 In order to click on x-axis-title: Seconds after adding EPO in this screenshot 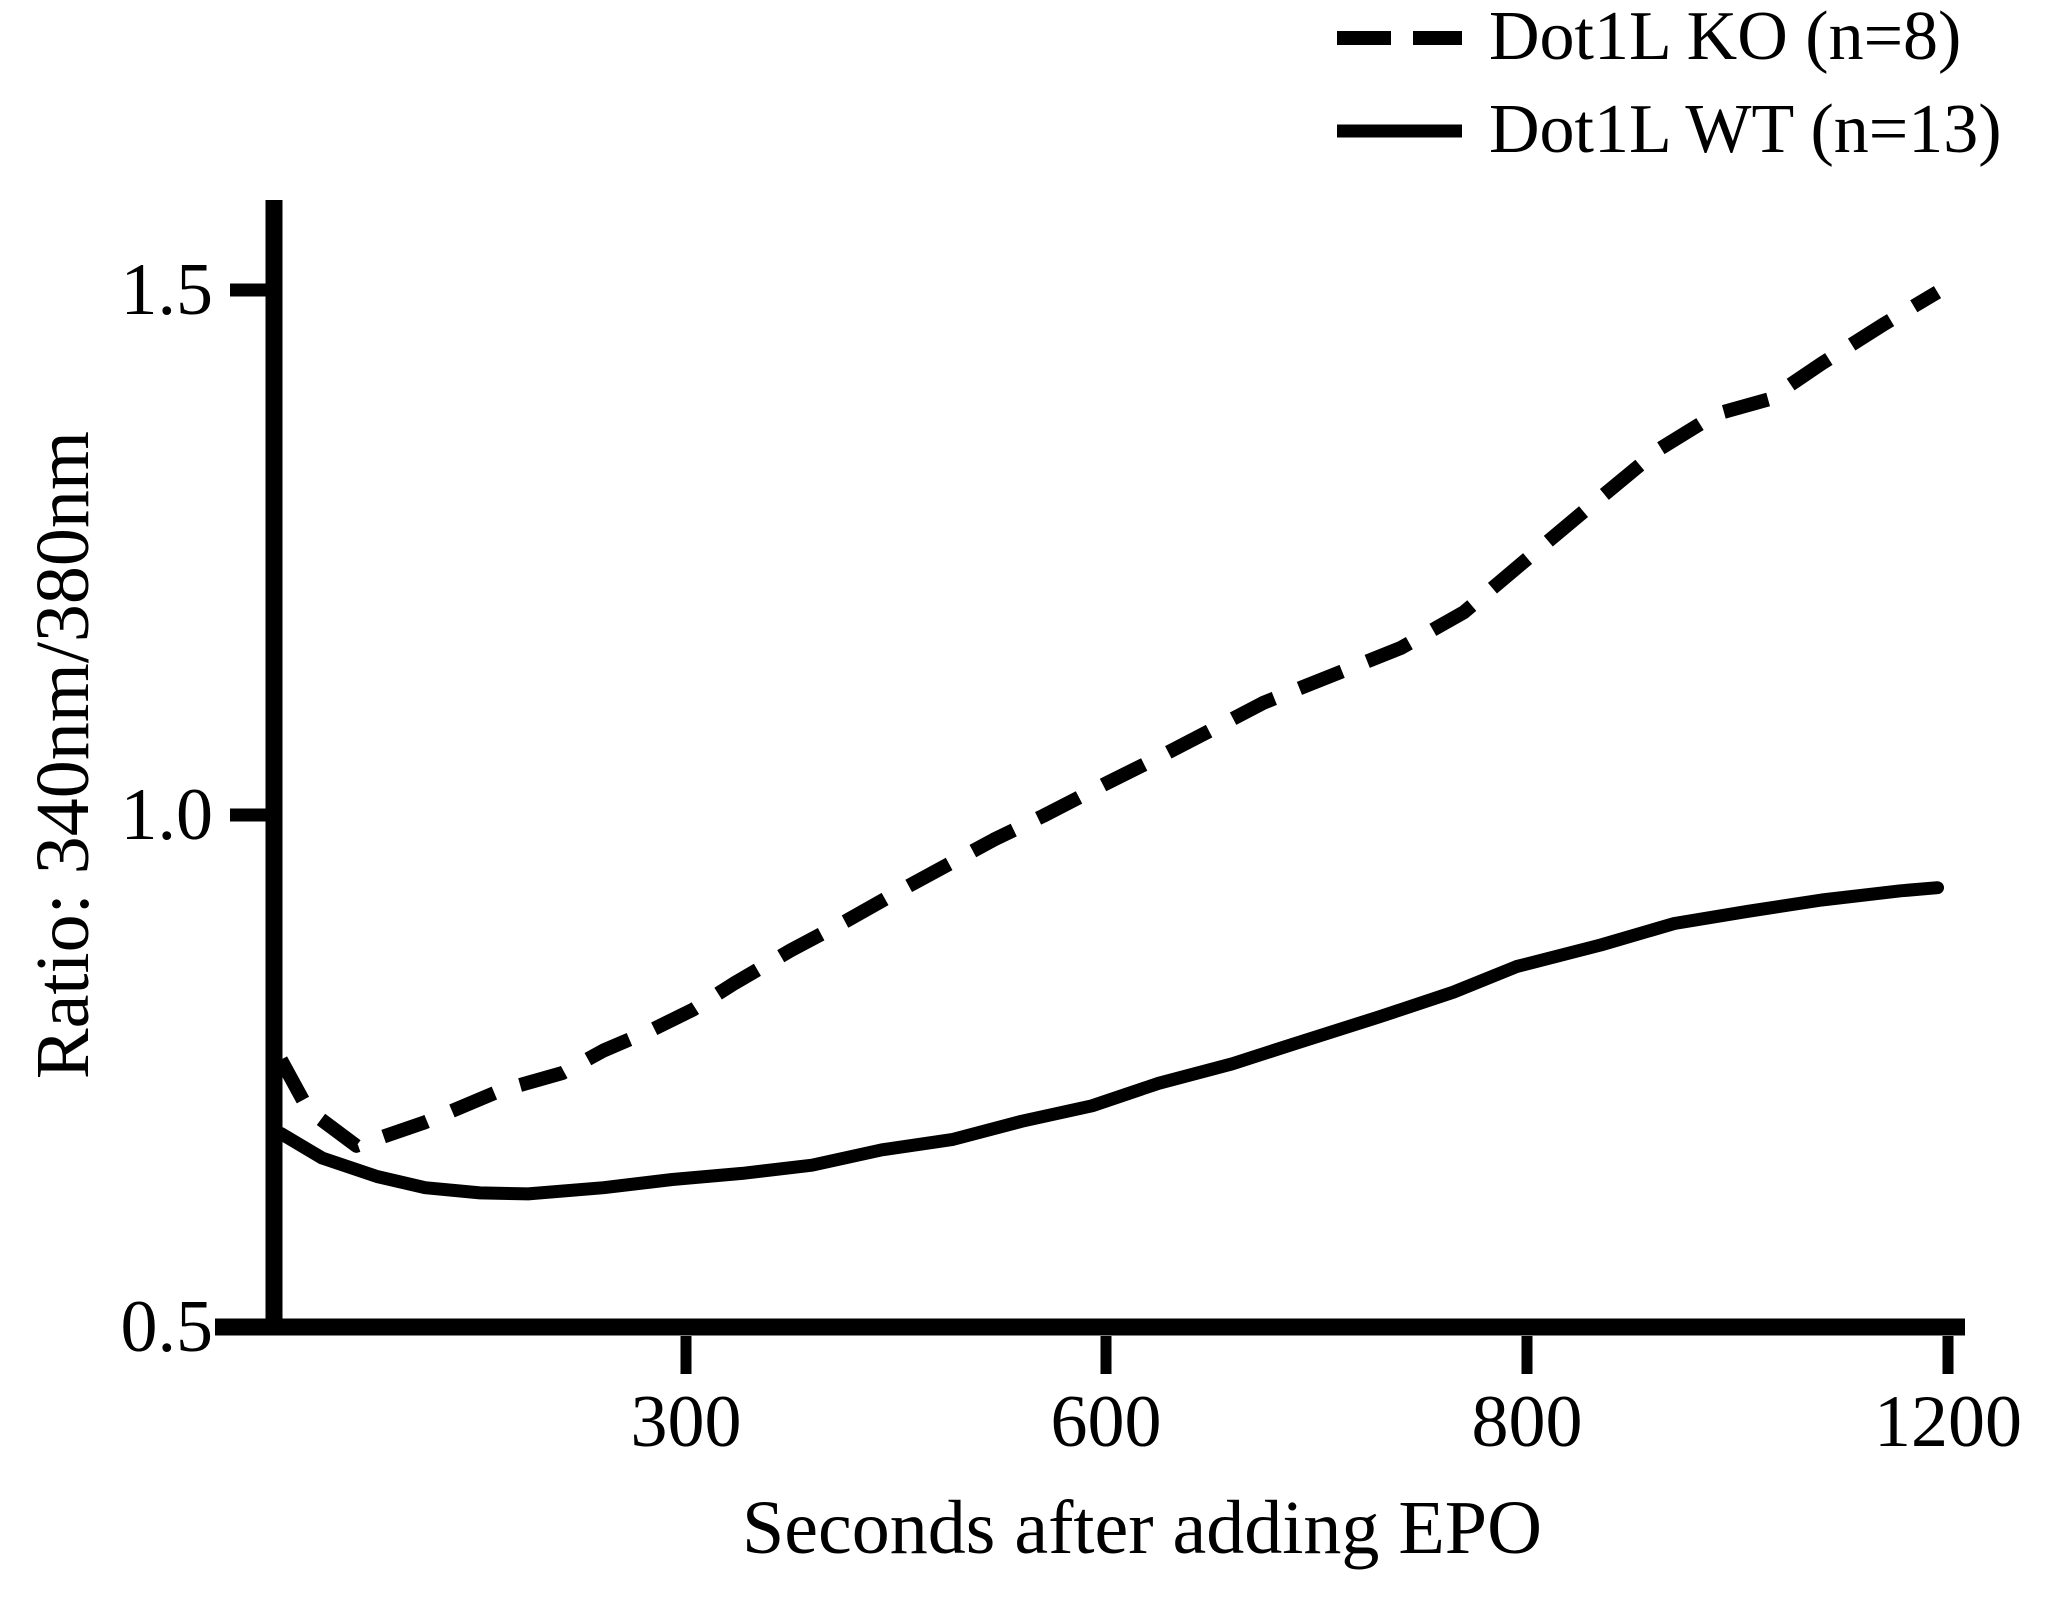, I will do `click(1142, 1528)`.